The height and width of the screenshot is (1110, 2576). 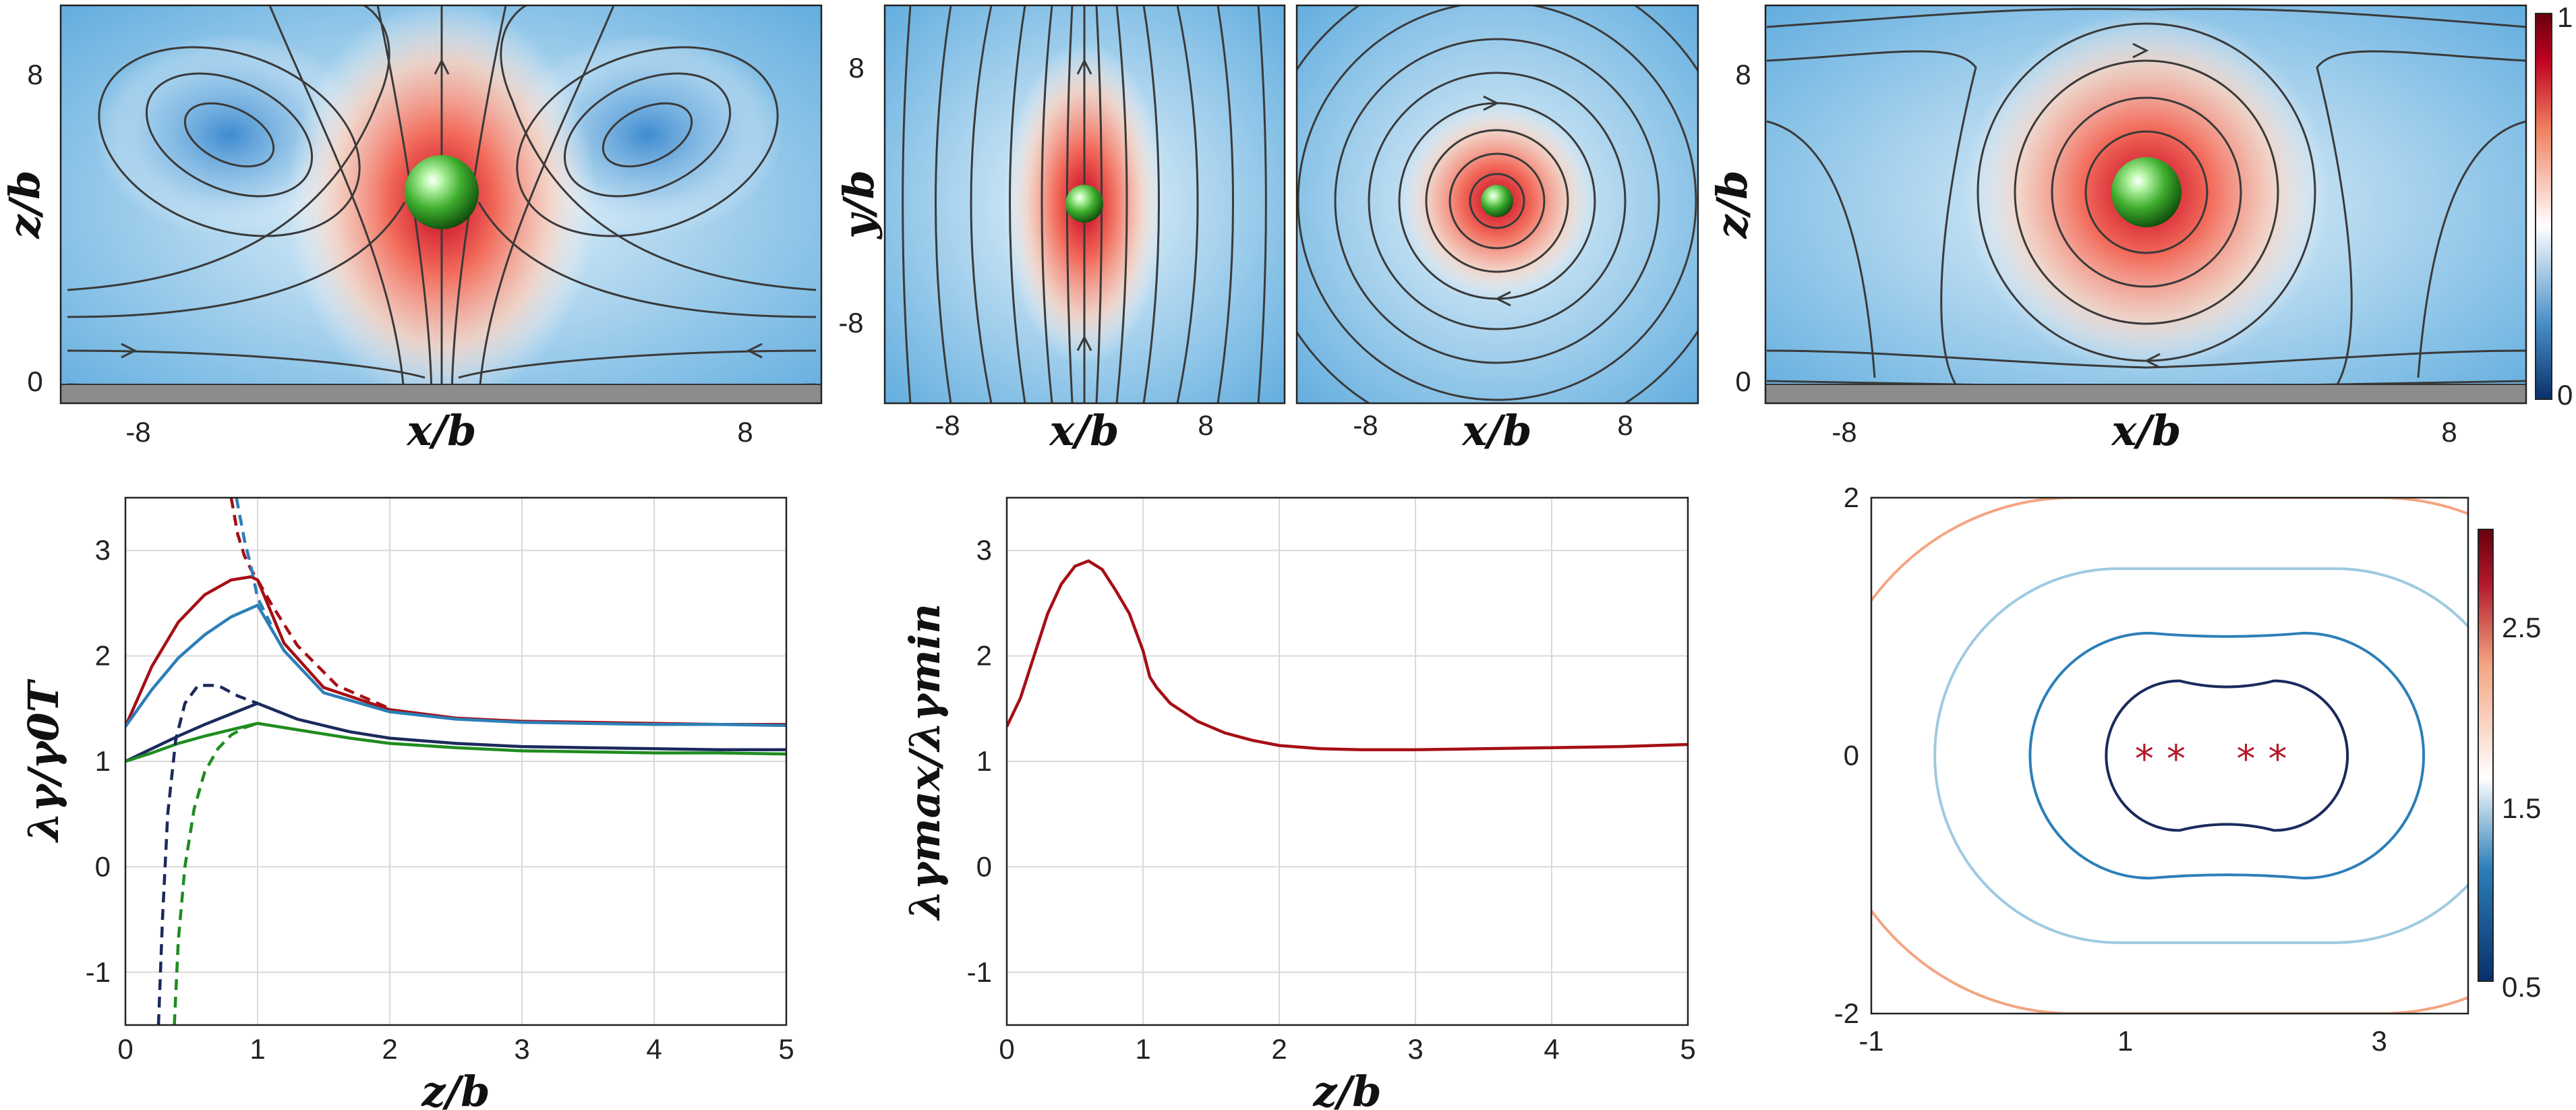 What do you see at coordinates (745, 432) in the screenshot?
I see `panel-a-xtick-8: 8` at bounding box center [745, 432].